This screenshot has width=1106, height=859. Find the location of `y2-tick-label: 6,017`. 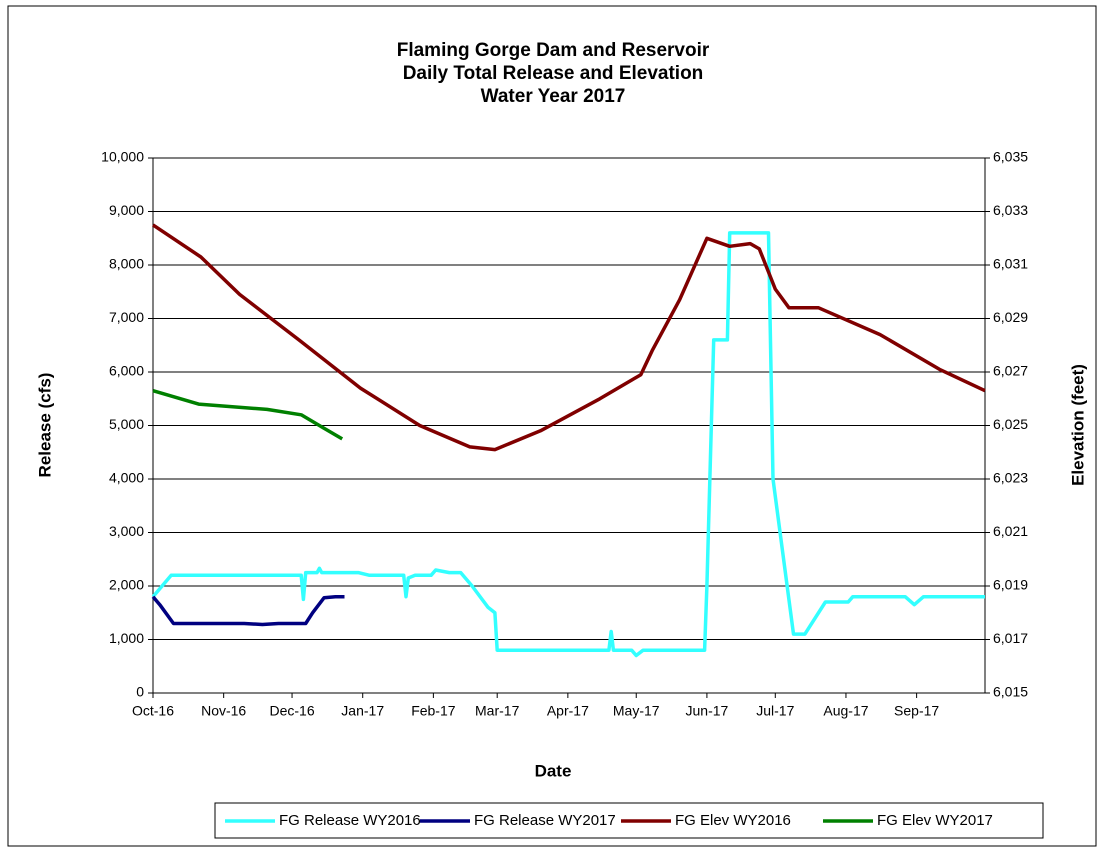

y2-tick-label: 6,017 is located at coordinates (1010, 638).